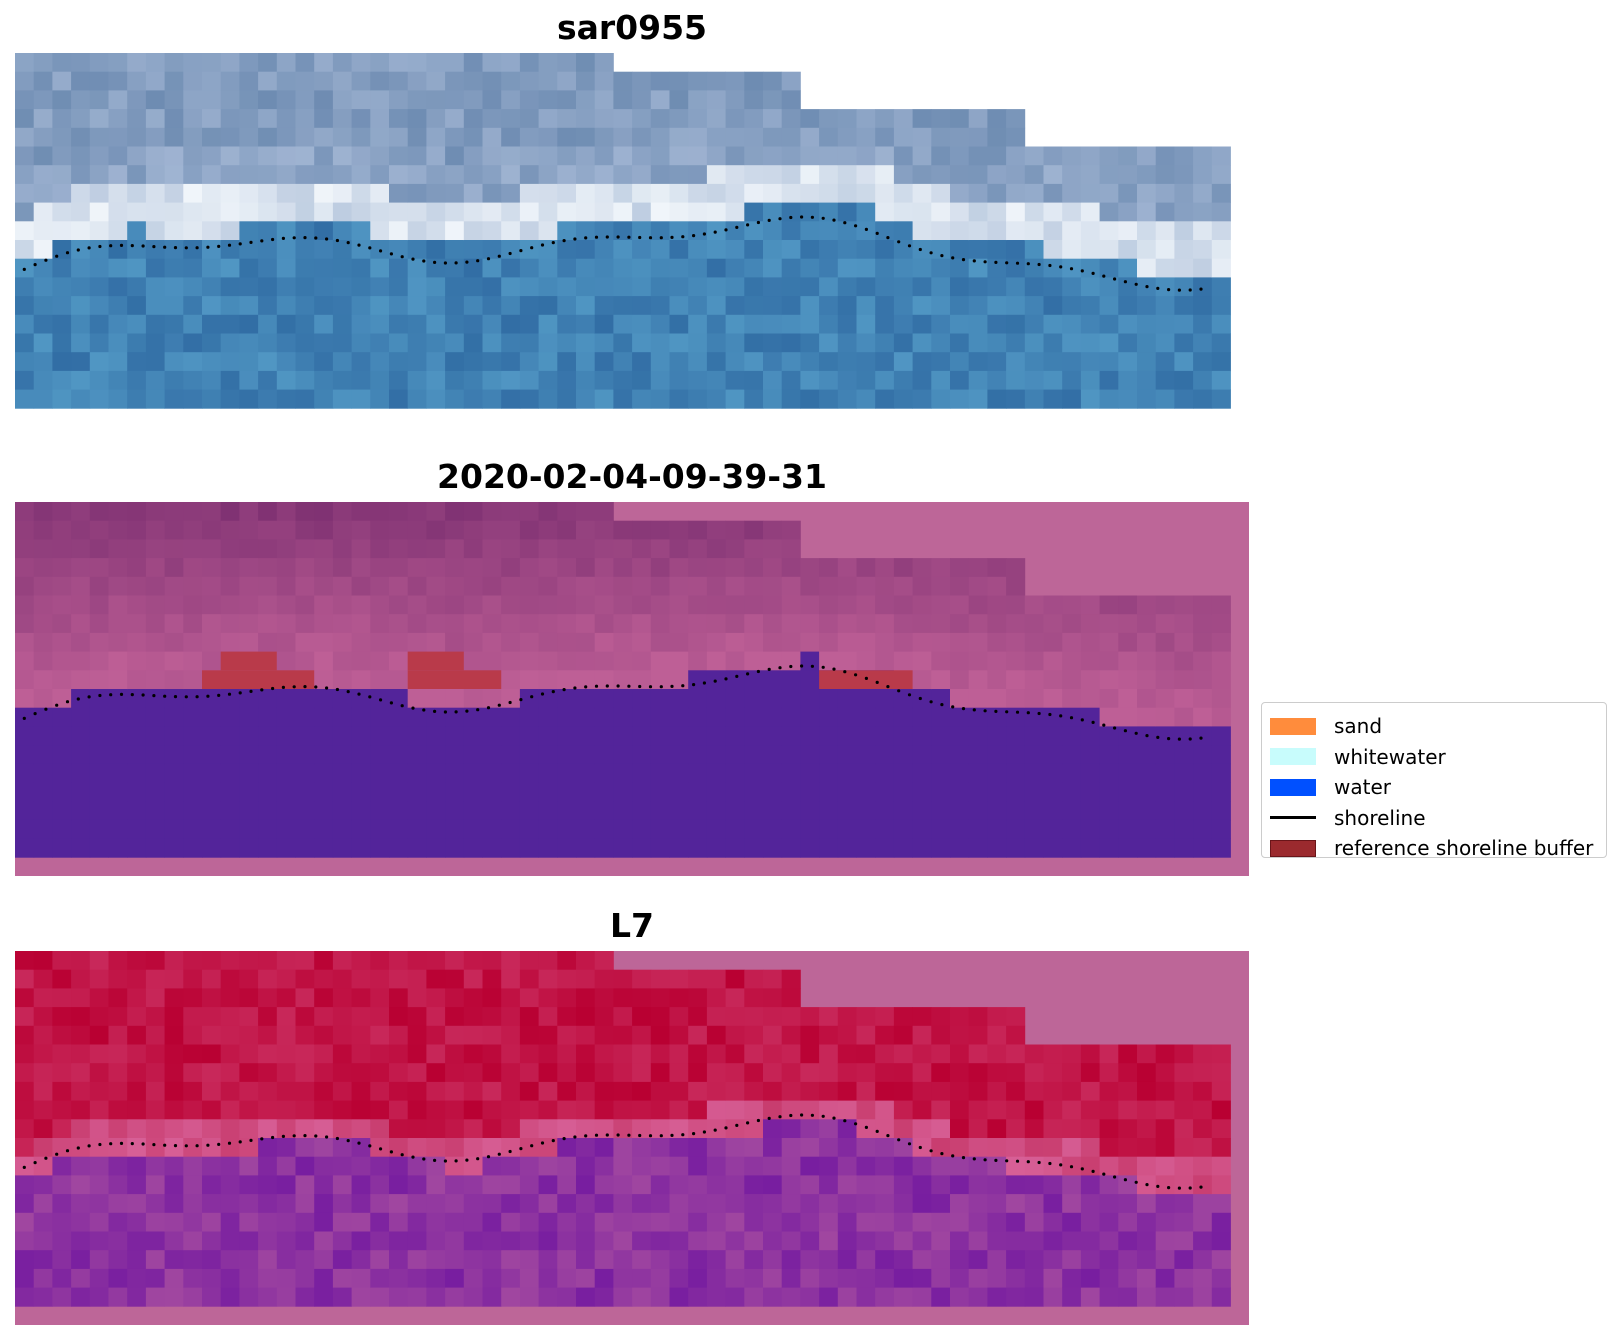 This screenshot has height=1337, width=1618. What do you see at coordinates (1358, 726) in the screenshot?
I see `legend-label: sand` at bounding box center [1358, 726].